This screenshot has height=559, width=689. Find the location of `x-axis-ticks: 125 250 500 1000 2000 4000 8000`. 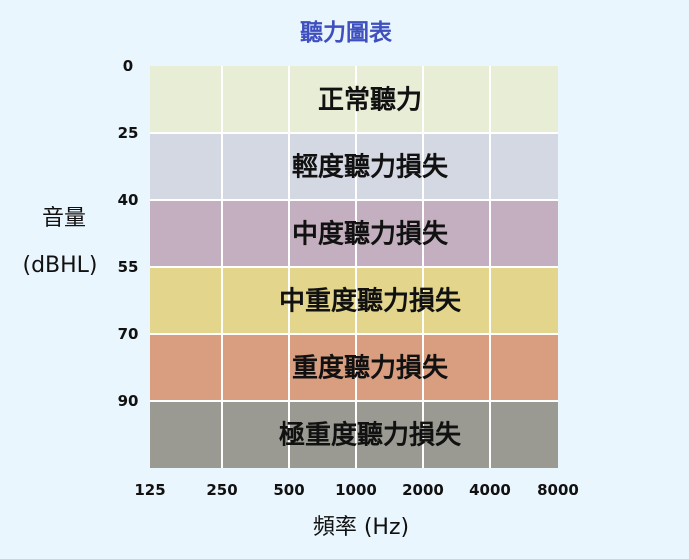

x-axis-ticks: 125 250 500 1000 2000 4000 8000 is located at coordinates (356, 490).